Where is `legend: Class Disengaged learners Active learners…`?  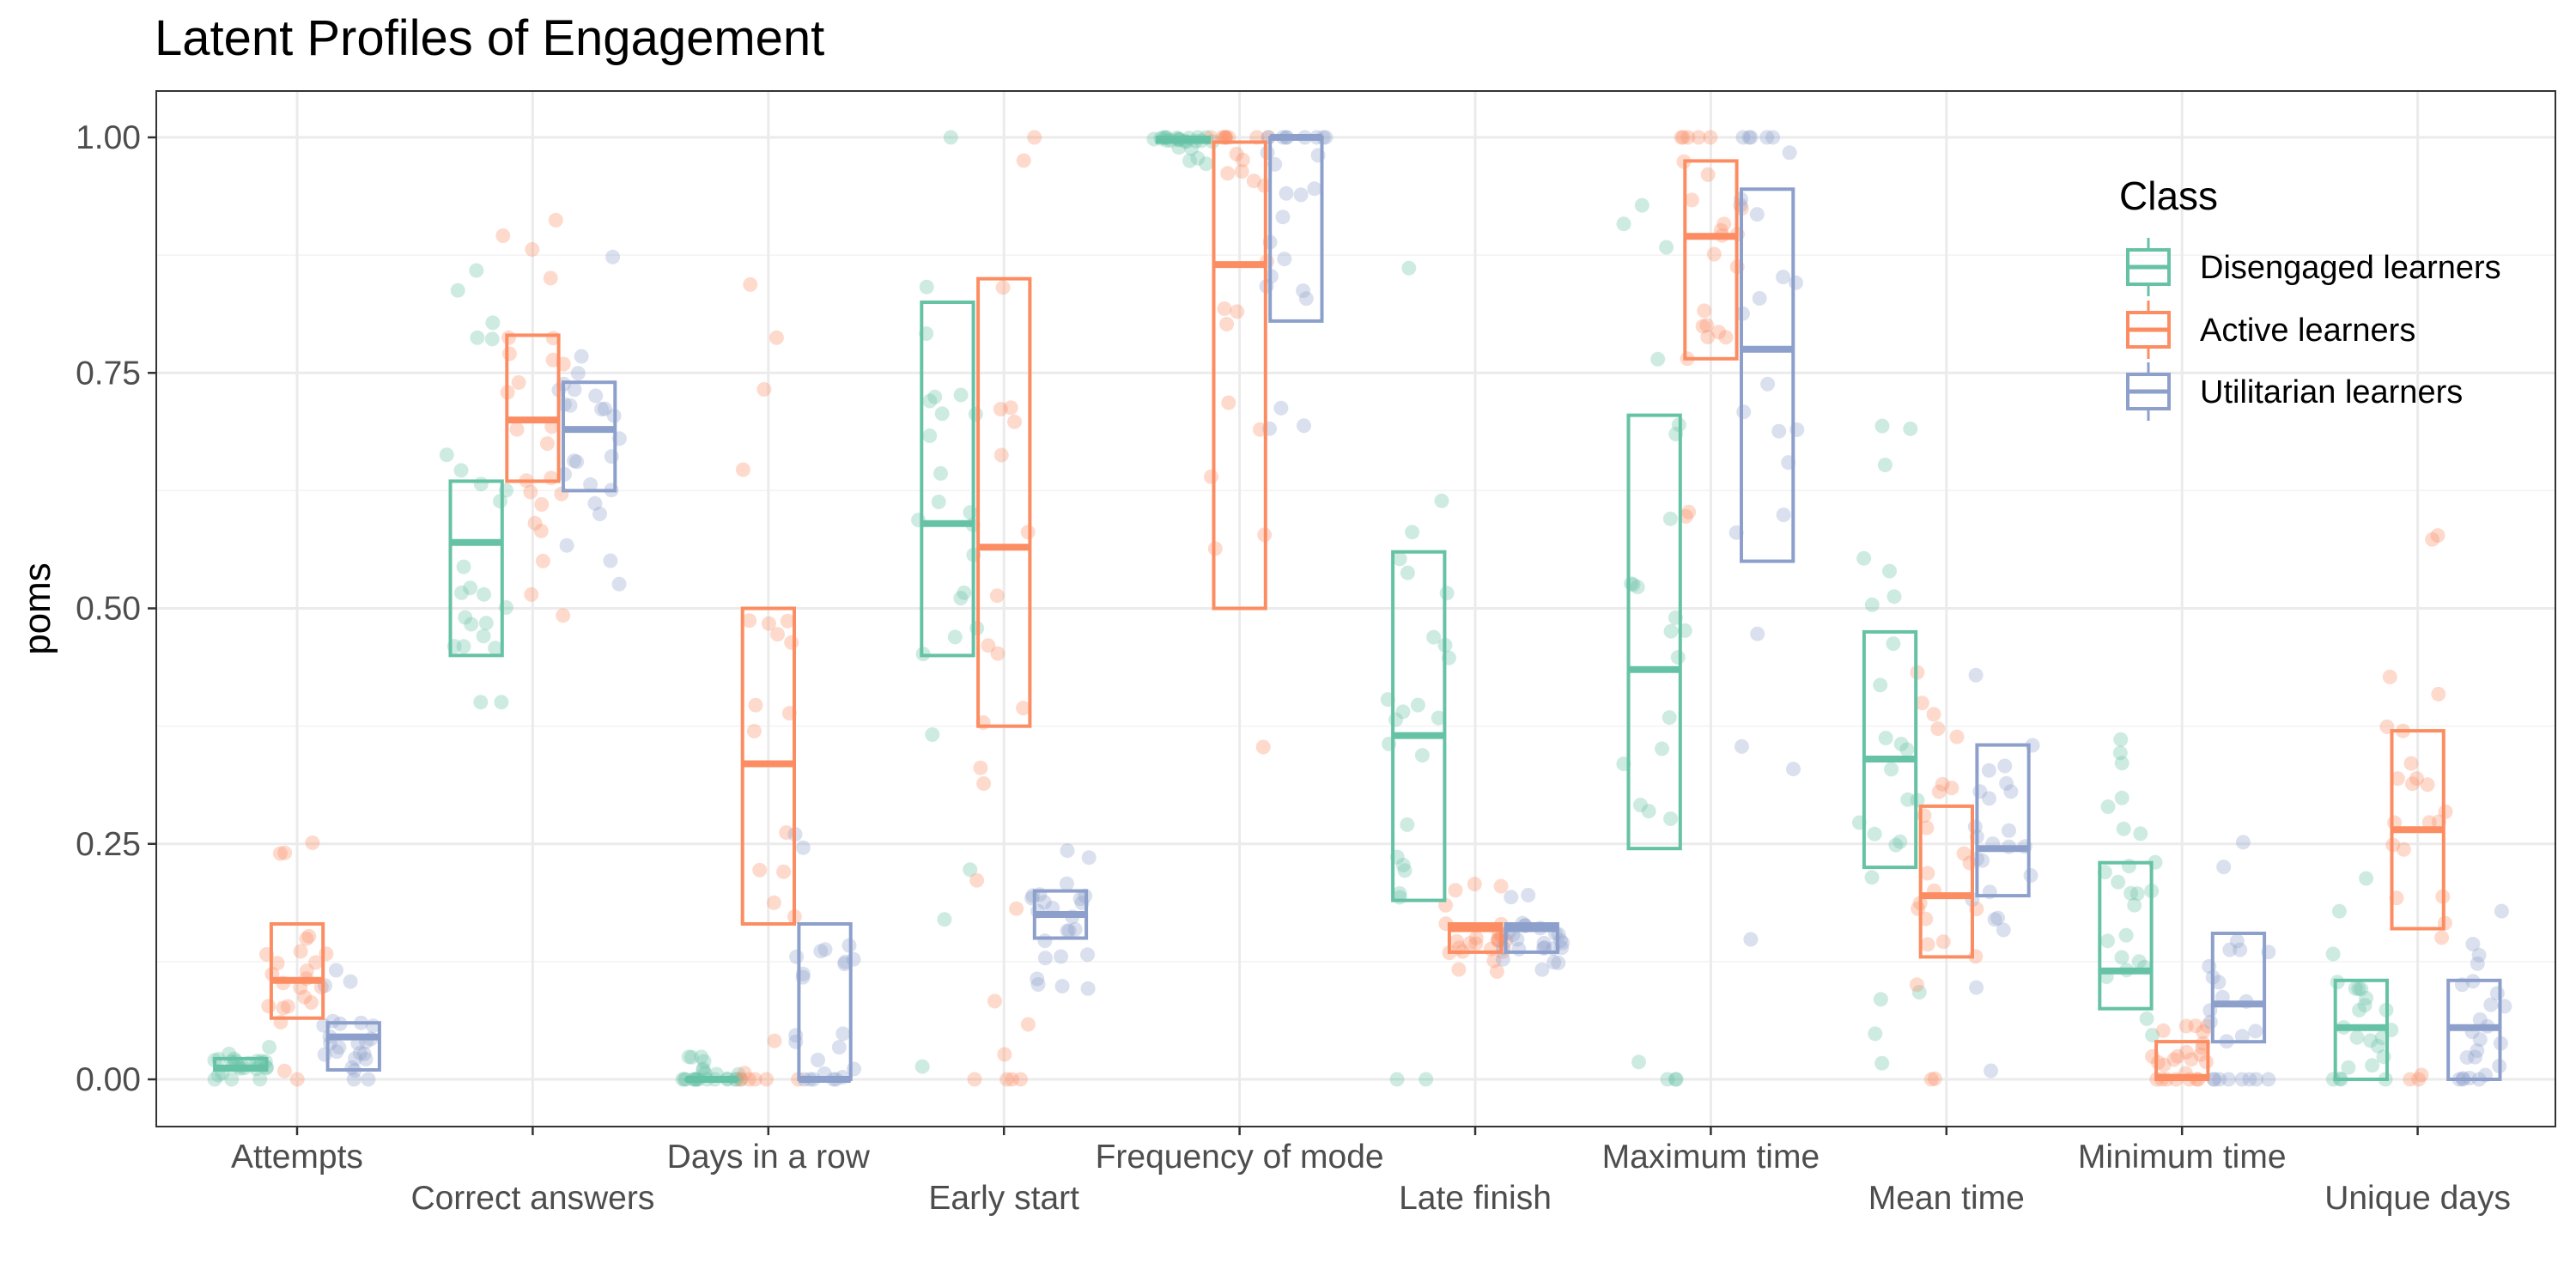
legend: Class Disengaged learners Active learners… is located at coordinates (2310, 297).